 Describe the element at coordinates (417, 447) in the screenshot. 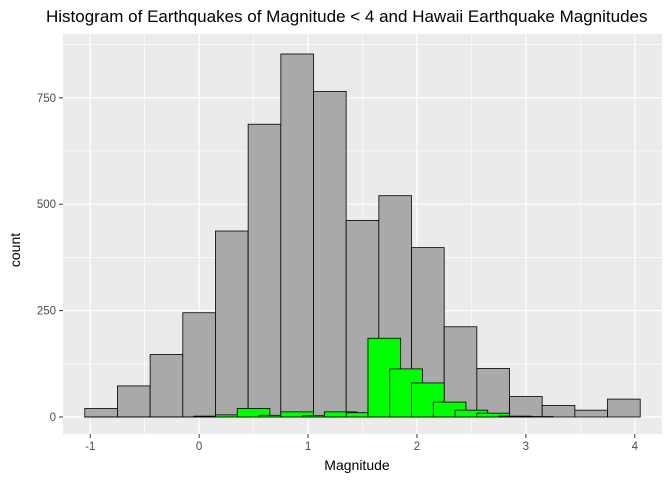

I see `x-tick-label: 2` at that location.